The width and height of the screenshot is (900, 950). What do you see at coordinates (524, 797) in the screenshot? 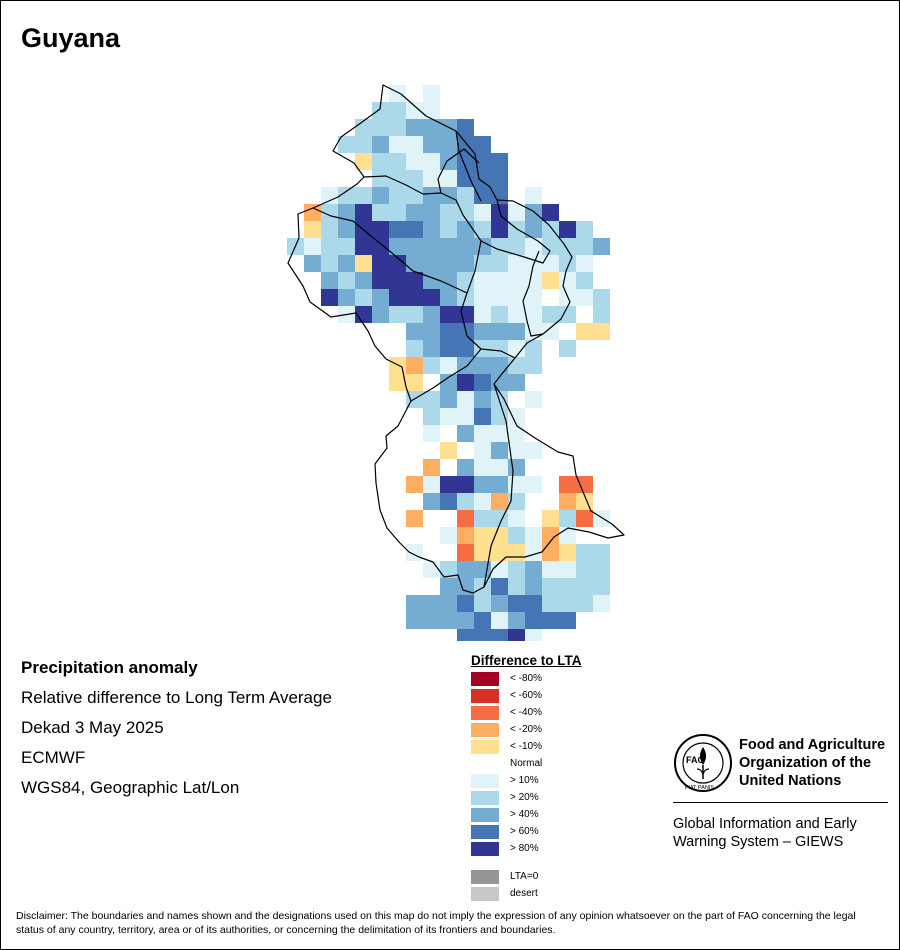
I see `legend-label: > 20%` at bounding box center [524, 797].